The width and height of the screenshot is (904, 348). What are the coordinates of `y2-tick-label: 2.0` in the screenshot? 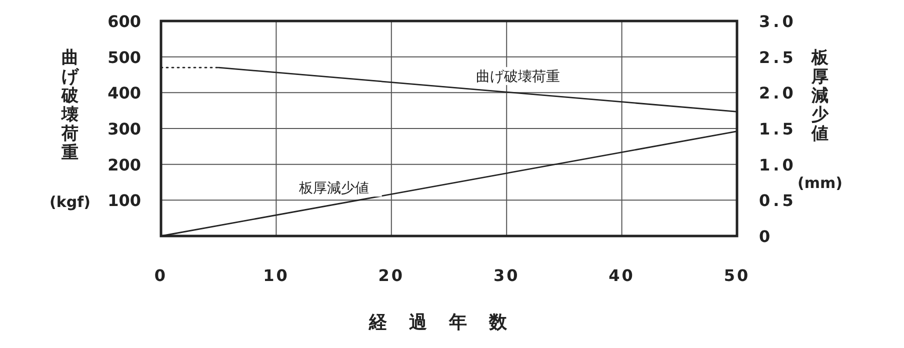 It's located at (777, 93).